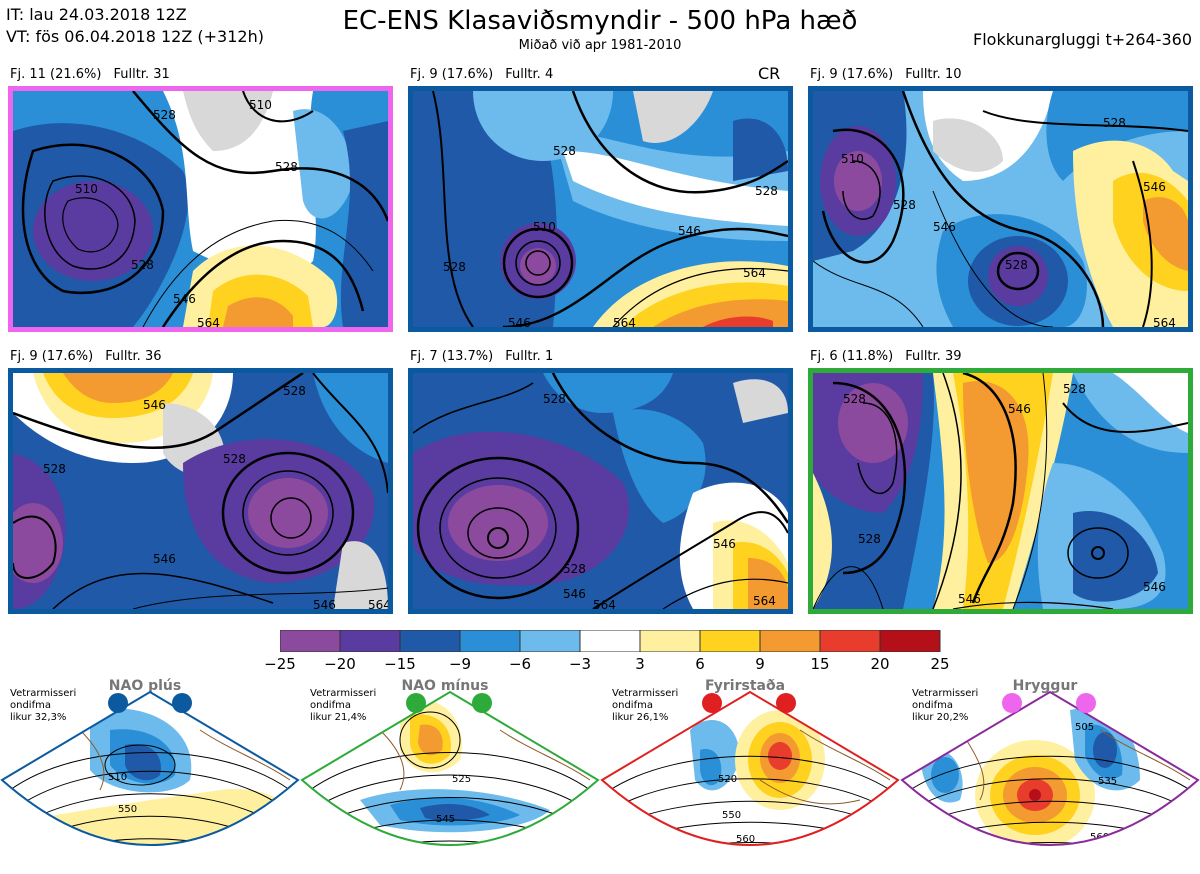  Describe the element at coordinates (208, 321) in the screenshot. I see `panel-1-contour-label: 564` at that location.